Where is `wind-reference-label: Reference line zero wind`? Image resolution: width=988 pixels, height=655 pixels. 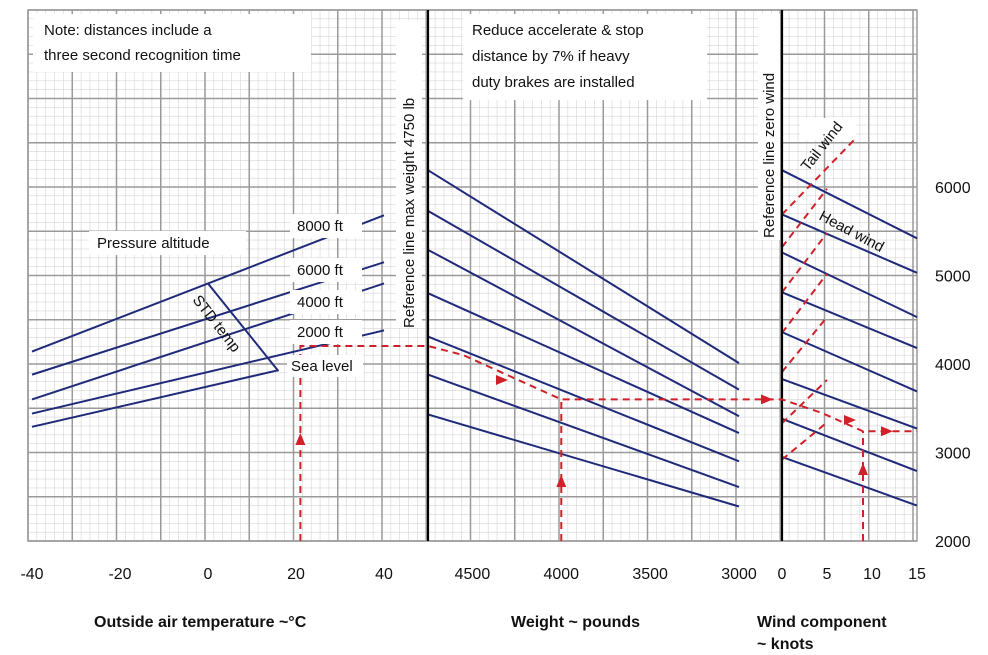 wind-reference-label: Reference line zero wind is located at coordinates (769, 155).